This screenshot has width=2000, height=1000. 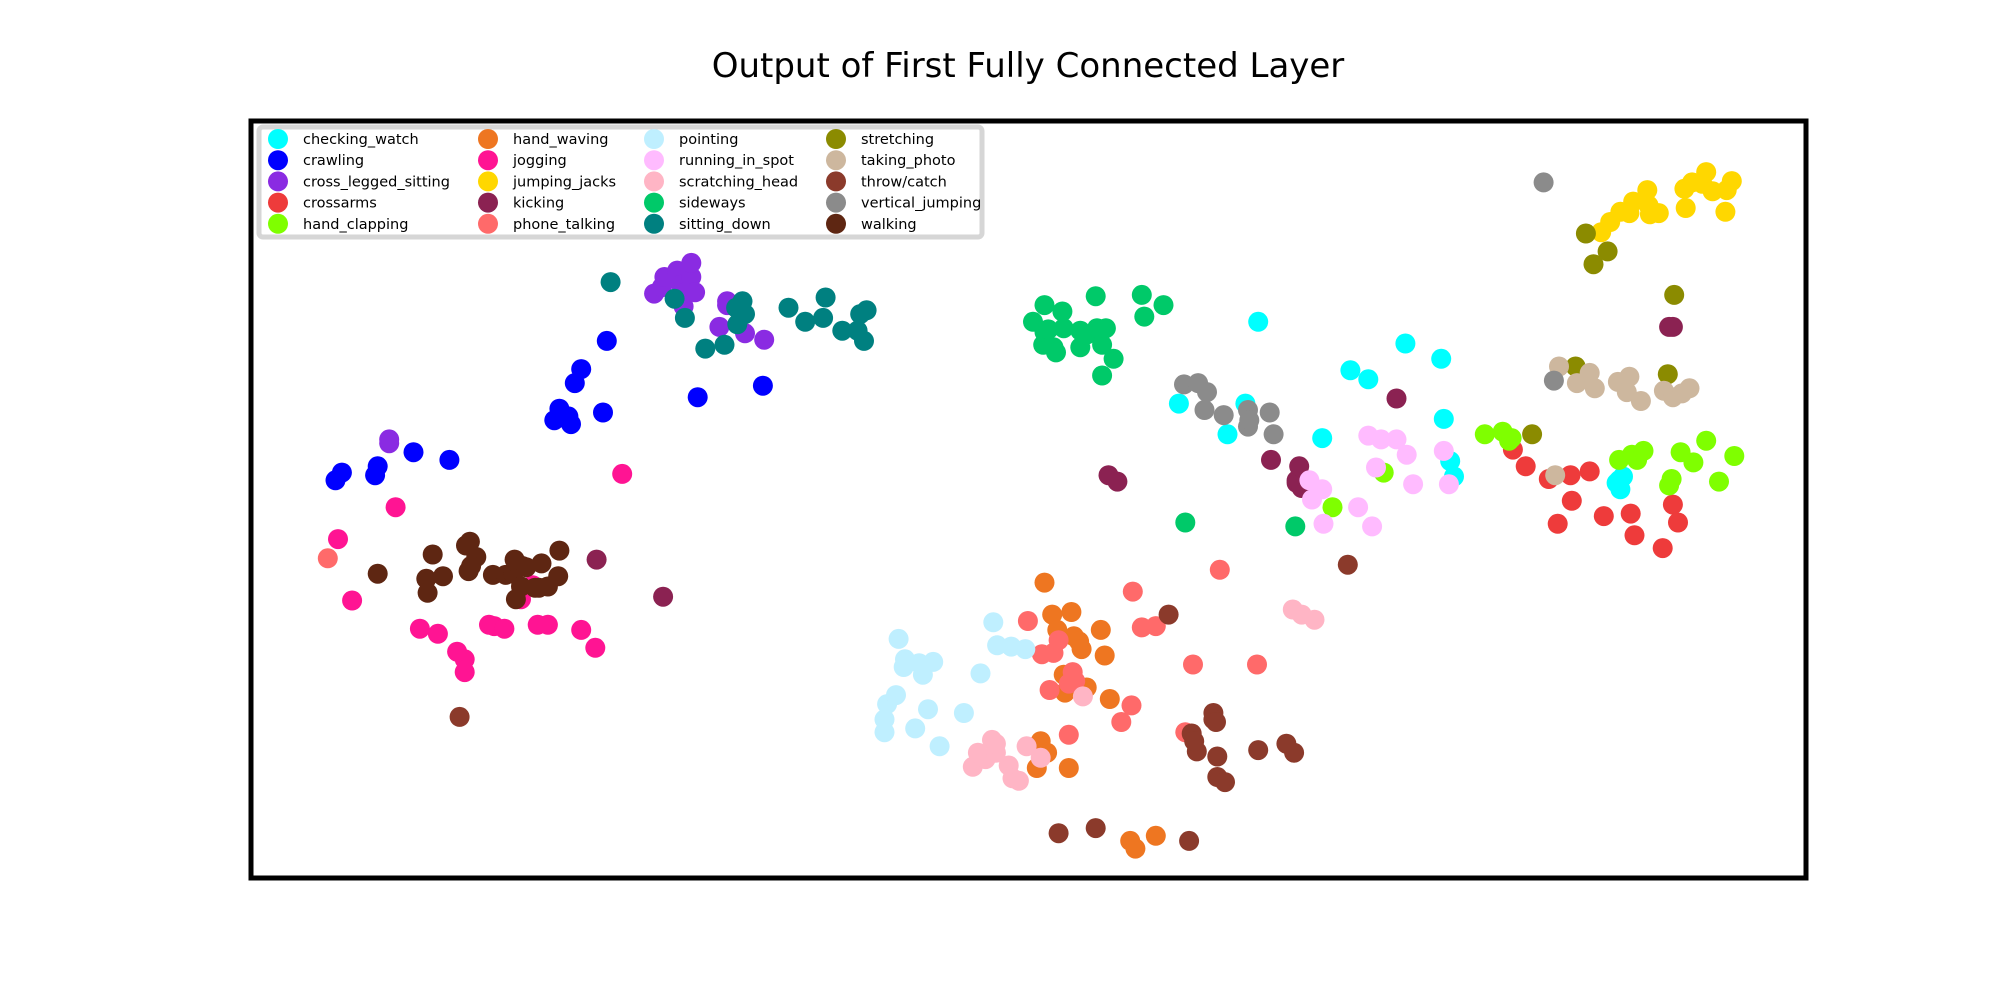 What do you see at coordinates (1533, 469) in the screenshot?
I see `series-hand-clapping` at bounding box center [1533, 469].